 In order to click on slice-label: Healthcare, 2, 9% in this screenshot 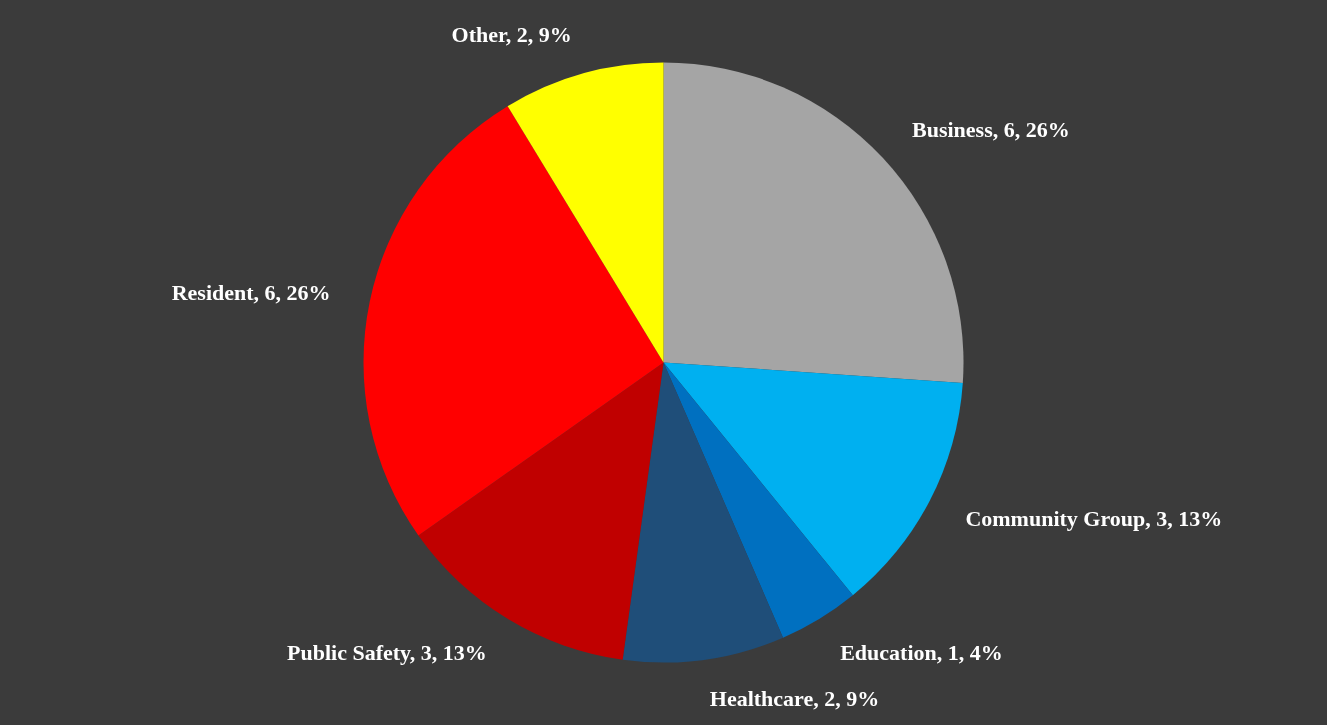, I will do `click(794, 699)`.